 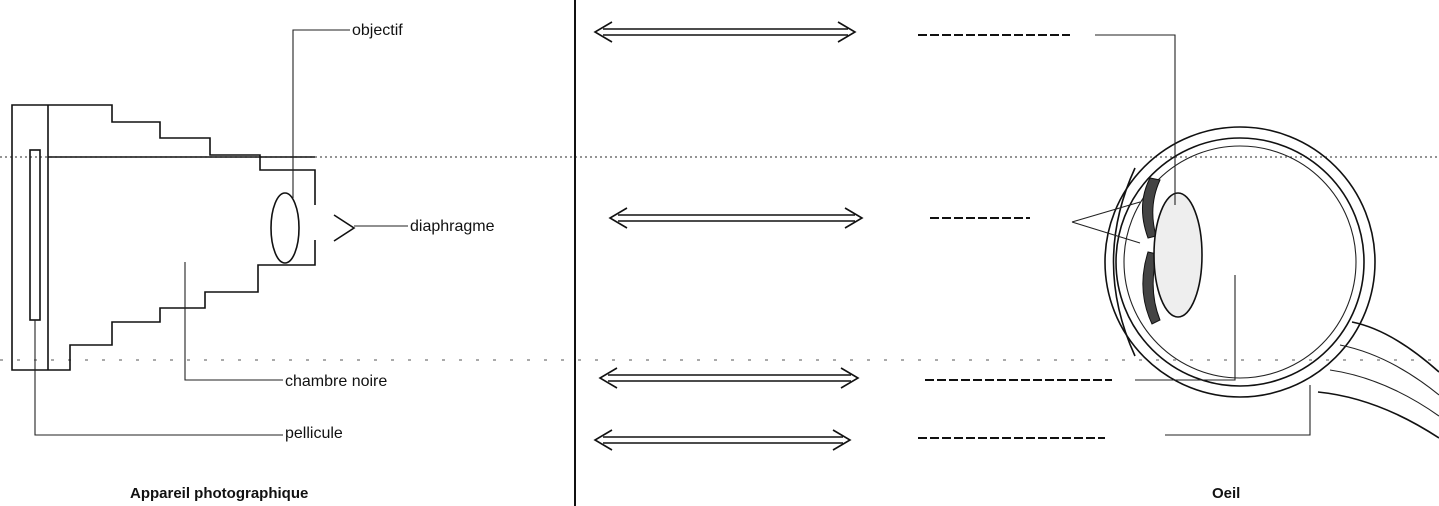 I want to click on eye-drawing, so click(x=1271, y=282).